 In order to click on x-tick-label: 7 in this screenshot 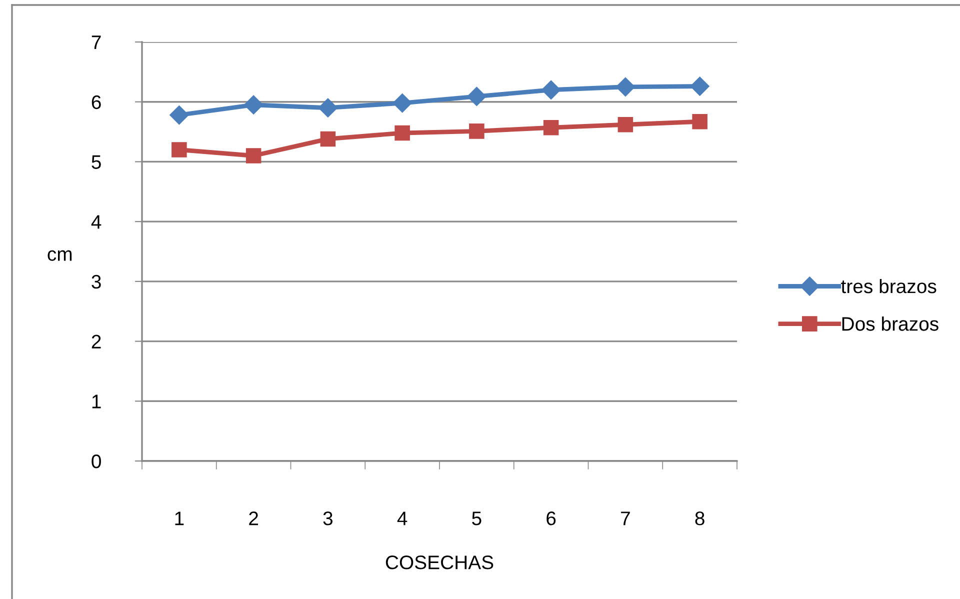, I will do `click(625, 519)`.